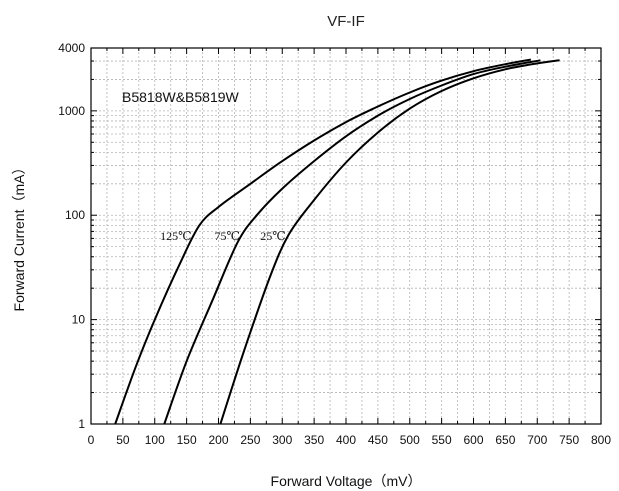 The width and height of the screenshot is (619, 491). I want to click on y-tick-label: 4000, so click(71, 48).